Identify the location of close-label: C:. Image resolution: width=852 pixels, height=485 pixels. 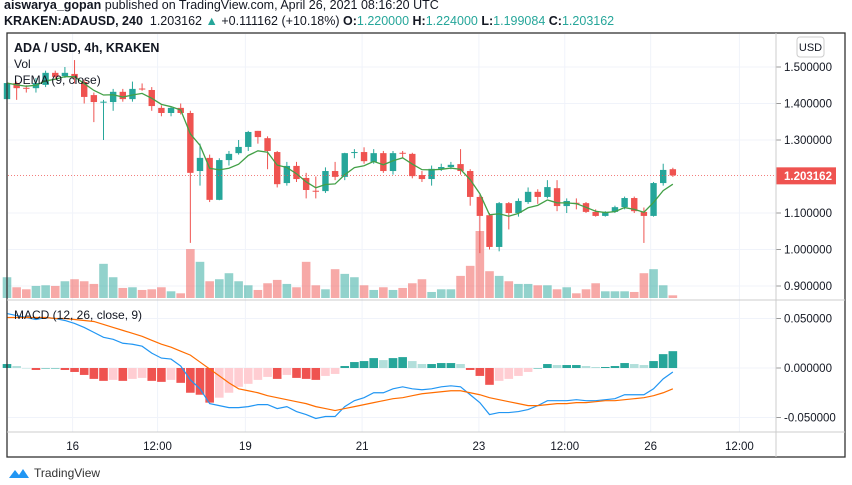
(555, 21).